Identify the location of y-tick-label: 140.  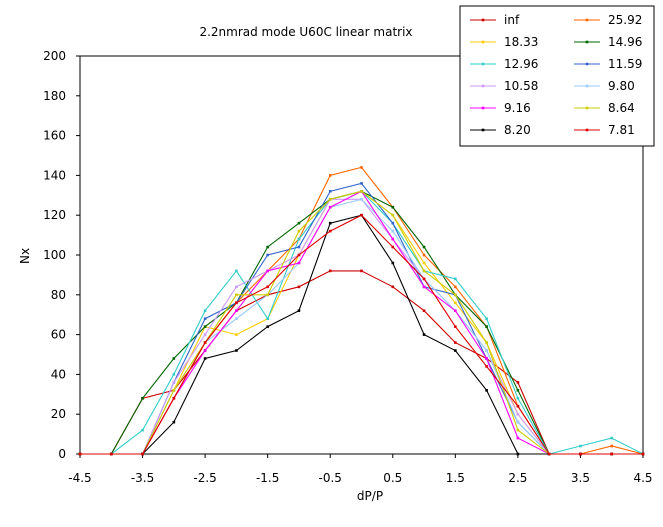
(54, 175).